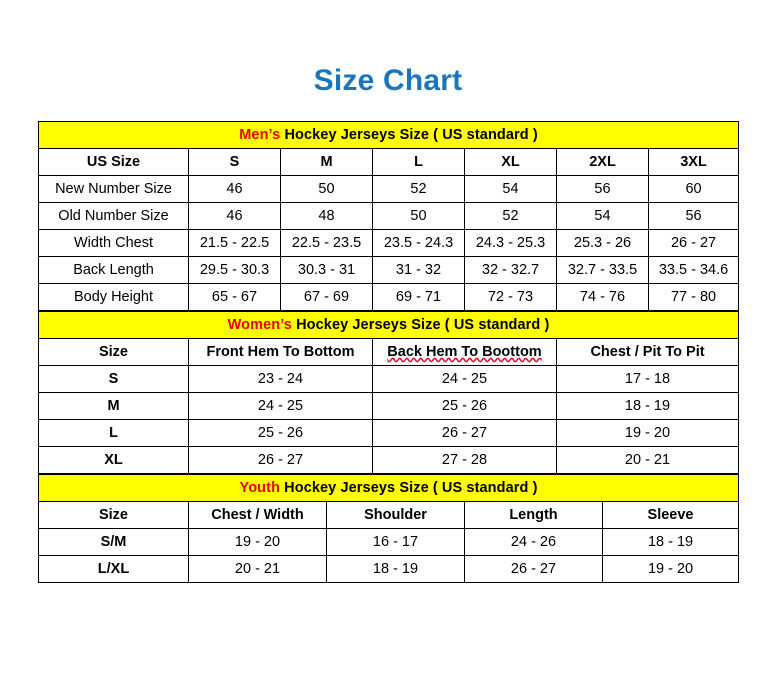 Image resolution: width=776 pixels, height=692 pixels. I want to click on mens-row-label-4: Body Height, so click(113, 297).